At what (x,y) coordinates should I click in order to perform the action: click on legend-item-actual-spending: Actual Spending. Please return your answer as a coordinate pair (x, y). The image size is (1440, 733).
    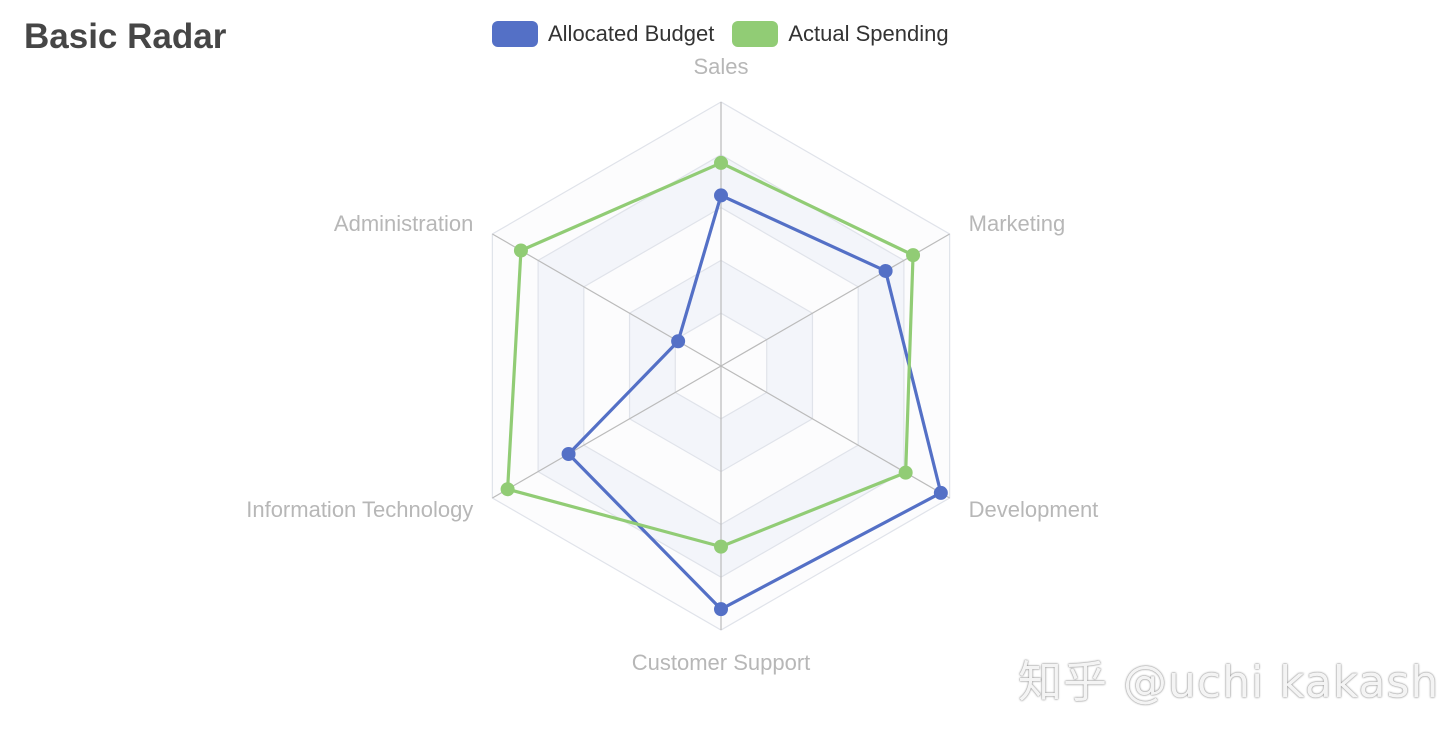
    Looking at the image, I should click on (840, 34).